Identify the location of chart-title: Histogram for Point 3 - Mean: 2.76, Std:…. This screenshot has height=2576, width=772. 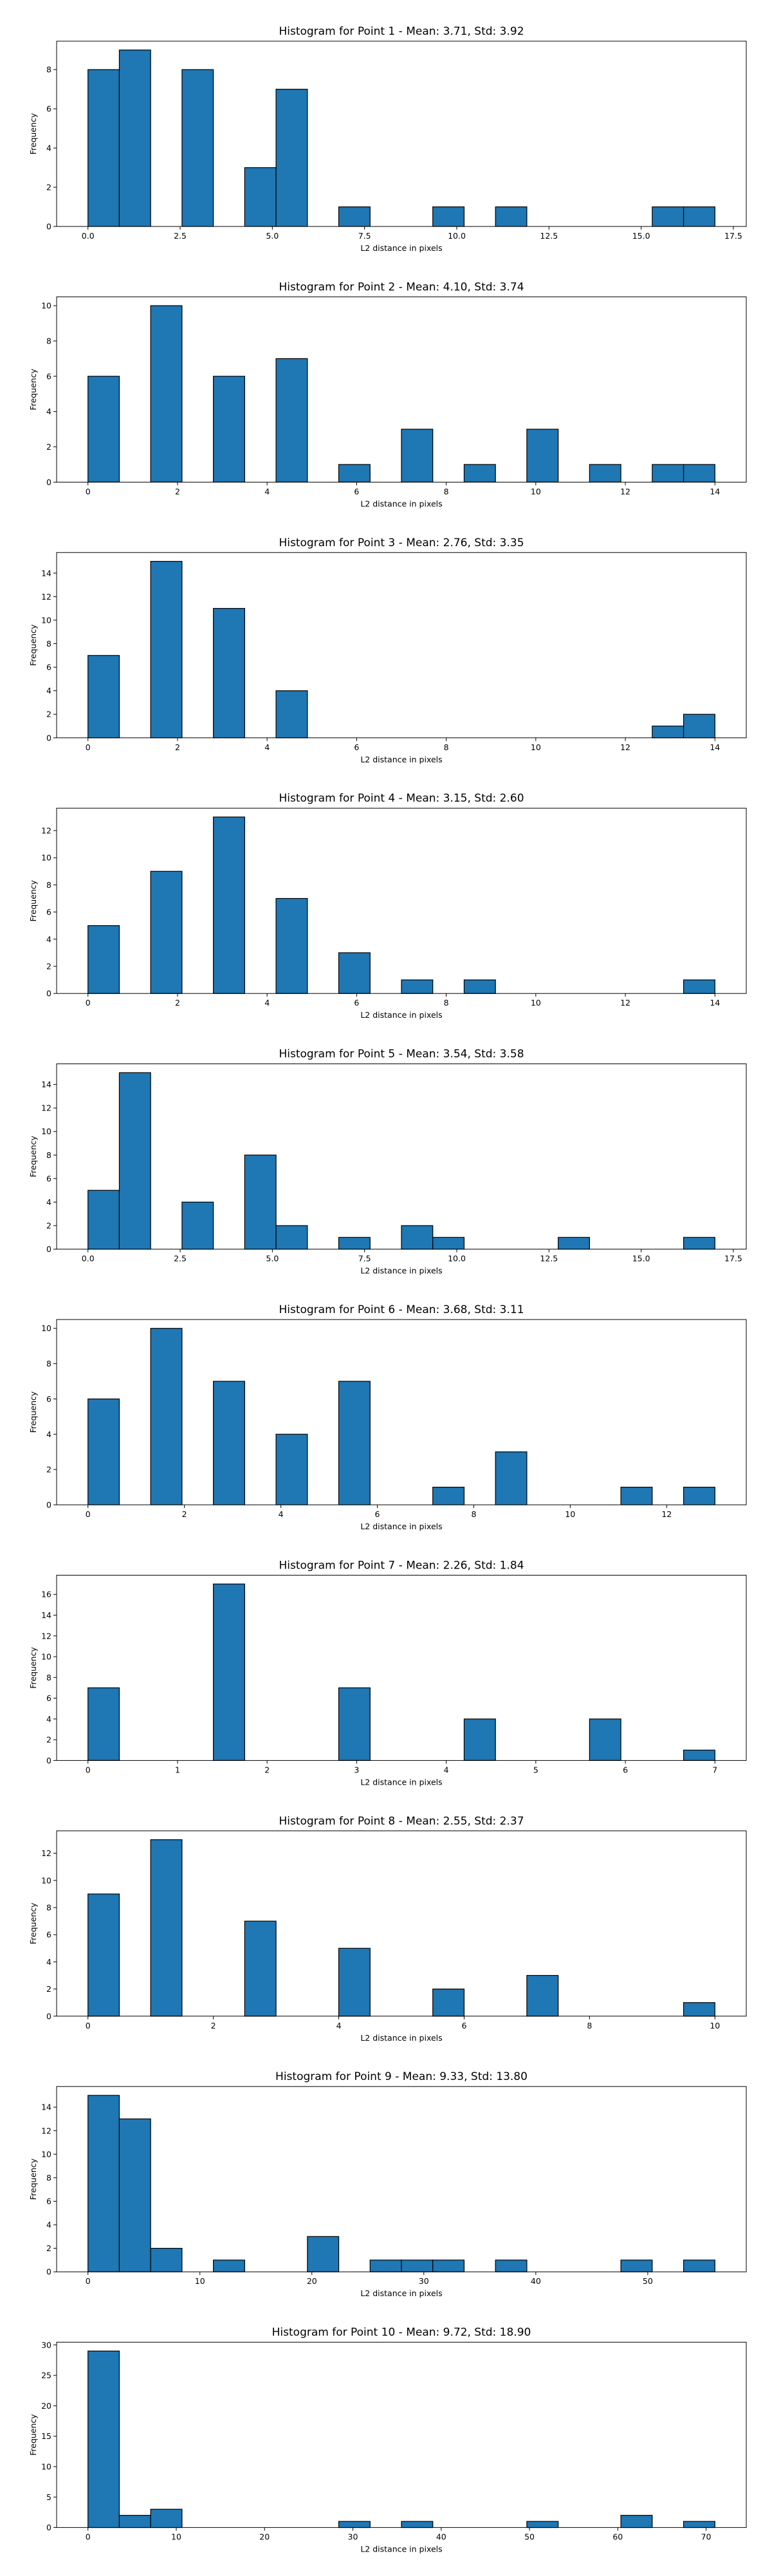
(401, 543).